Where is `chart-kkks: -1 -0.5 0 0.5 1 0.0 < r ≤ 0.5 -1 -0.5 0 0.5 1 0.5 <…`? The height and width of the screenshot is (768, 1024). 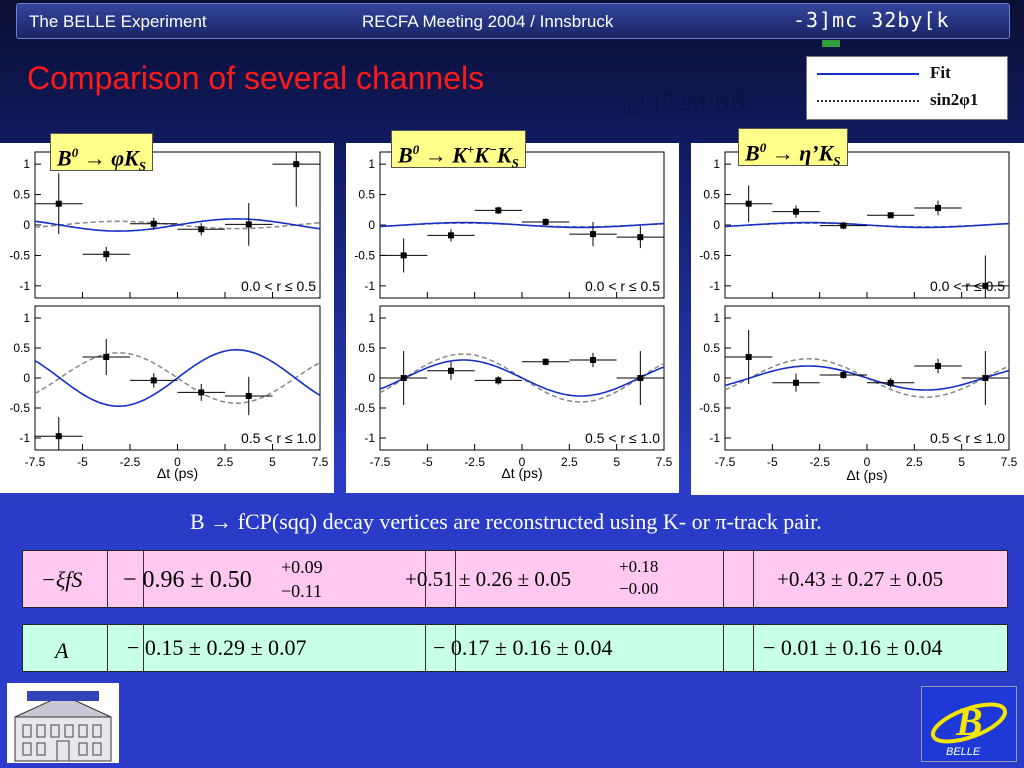
chart-kkks: -1 -0.5 0 0.5 1 0.0 < r ≤ 0.5 -1 -0.5 0 0.5 1 0.5 <… is located at coordinates (513, 316).